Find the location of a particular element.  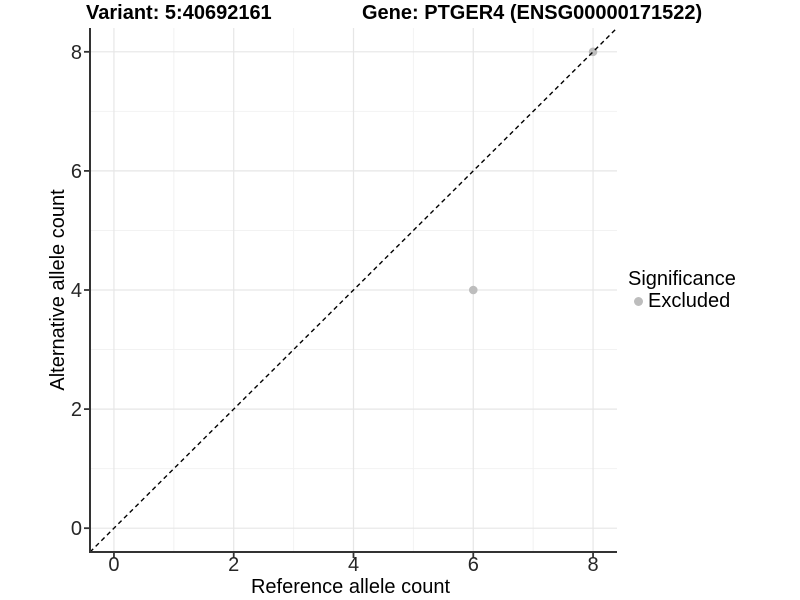

y-tick-label: 0 is located at coordinates (76, 529).